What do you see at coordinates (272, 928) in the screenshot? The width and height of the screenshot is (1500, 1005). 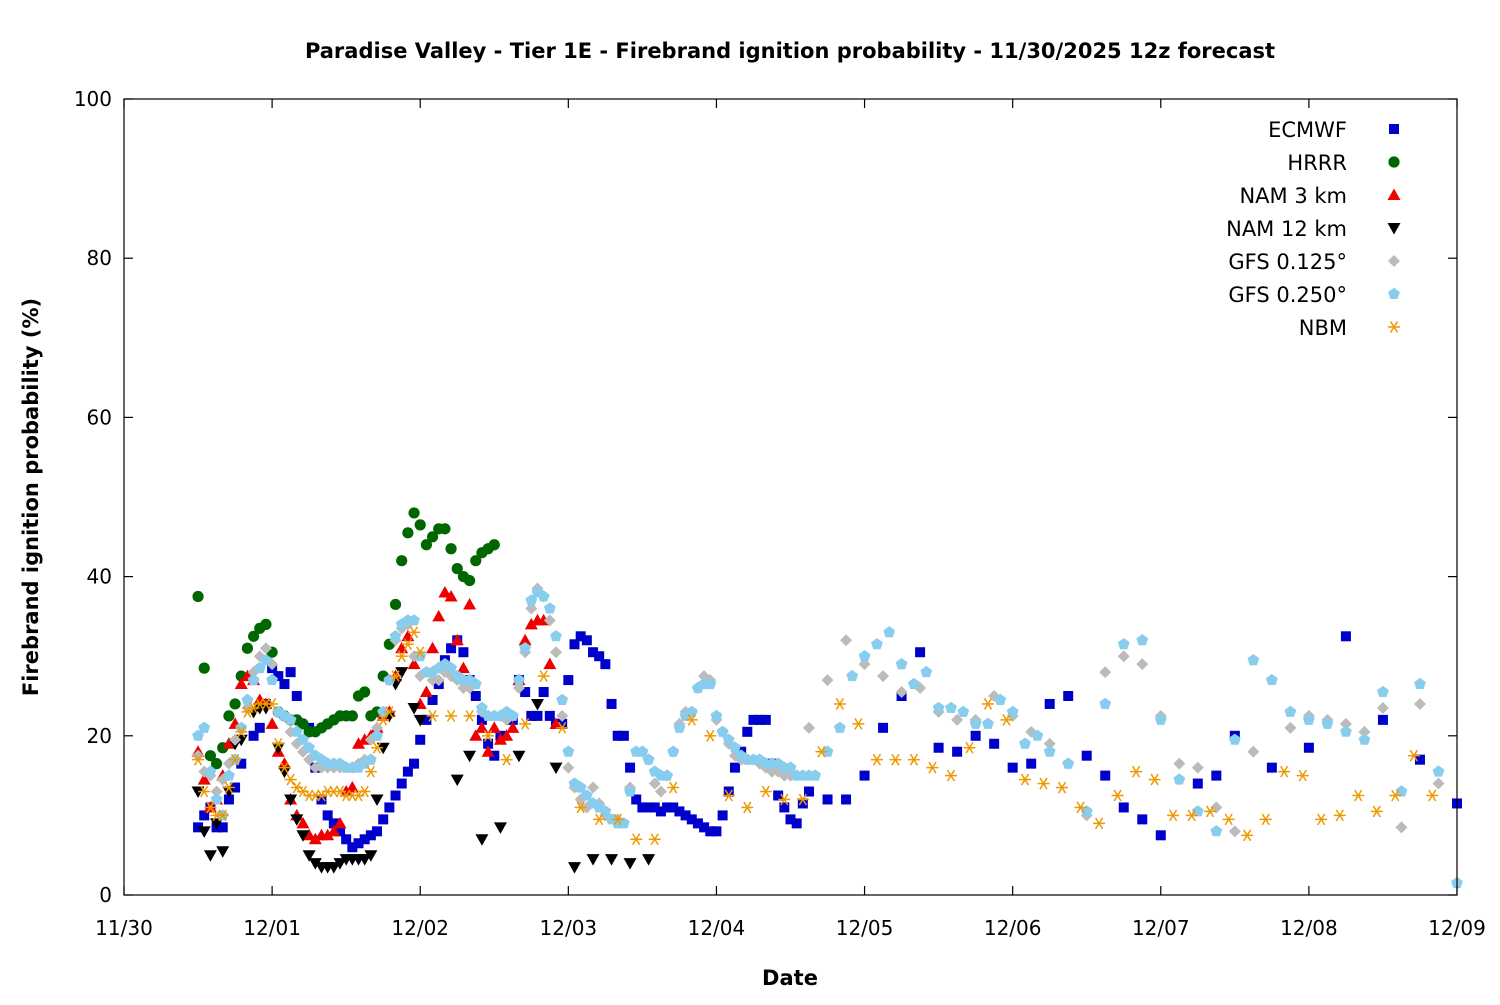 I see `x-tick-label: 12/01` at bounding box center [272, 928].